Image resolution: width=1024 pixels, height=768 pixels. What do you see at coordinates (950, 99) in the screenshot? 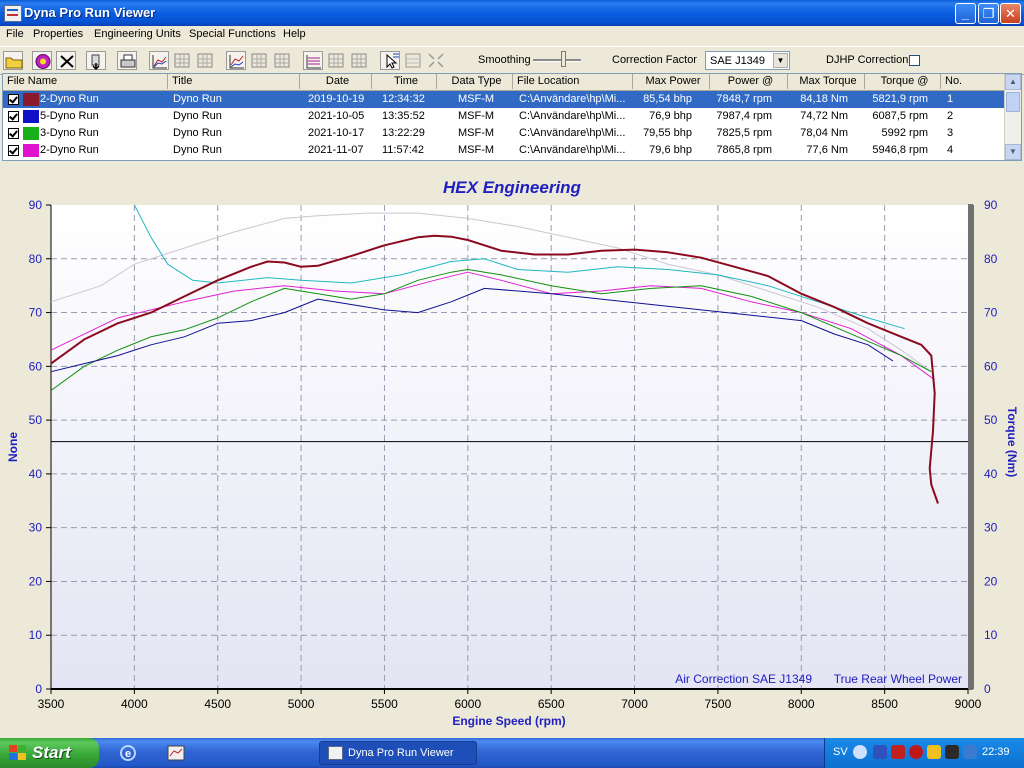
I see `cell-no: 1` at bounding box center [950, 99].